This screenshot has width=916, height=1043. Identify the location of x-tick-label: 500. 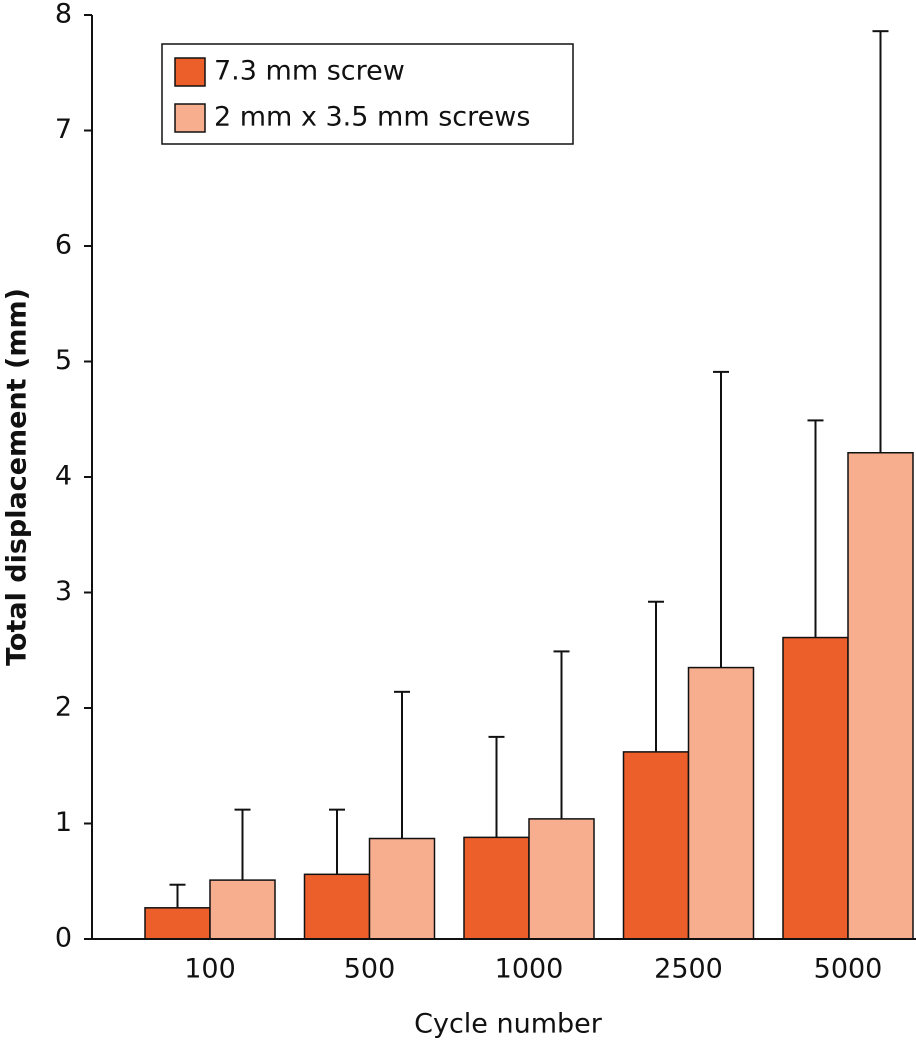
(370, 969).